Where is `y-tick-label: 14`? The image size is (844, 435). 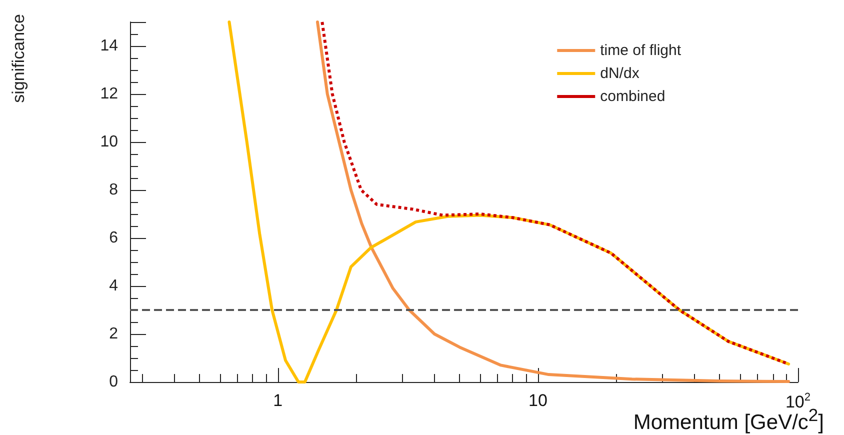
y-tick-label: 14 is located at coordinates (109, 46).